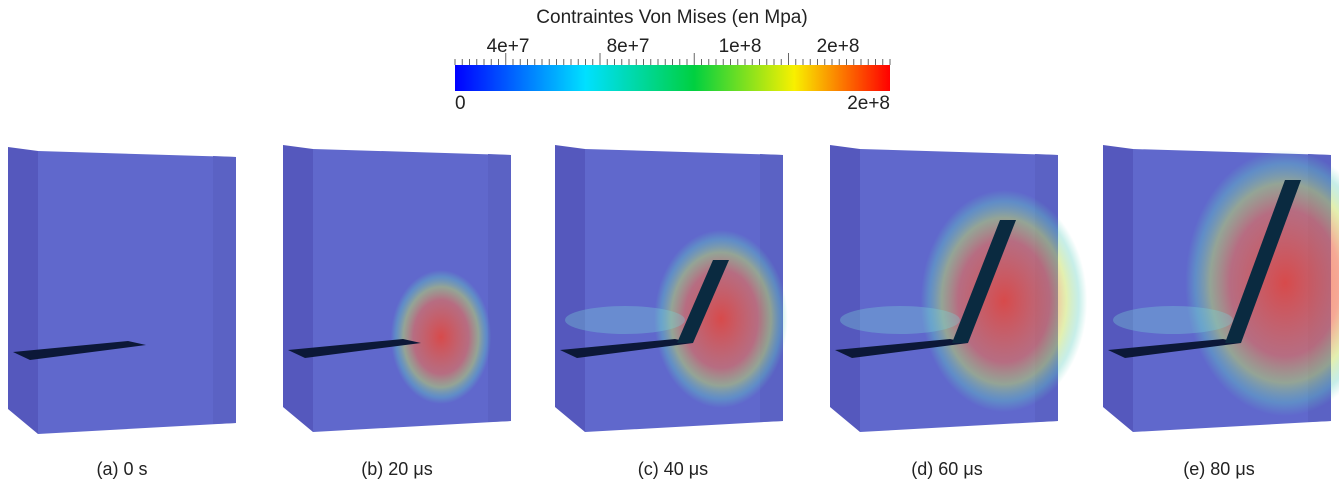 The height and width of the screenshot is (491, 1339). I want to click on caption: (a) 0 s, so click(121, 469).